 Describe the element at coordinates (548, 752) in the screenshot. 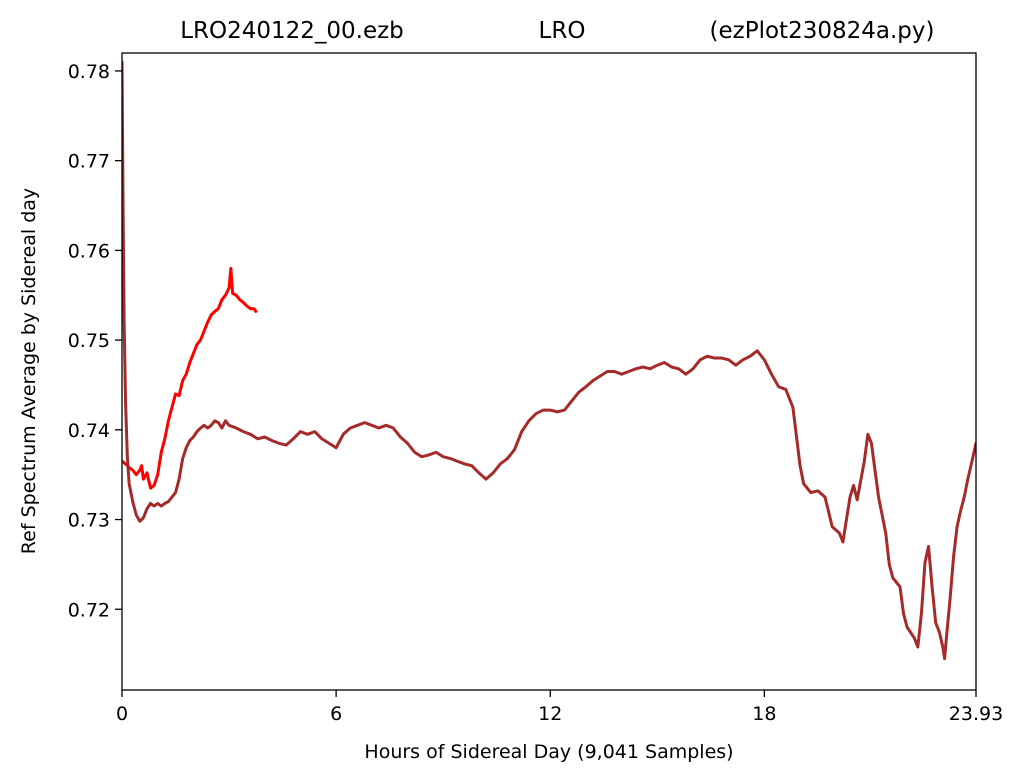

I see `x-axis-label: Hours of Sidereal Day (9,041 Samples)` at that location.